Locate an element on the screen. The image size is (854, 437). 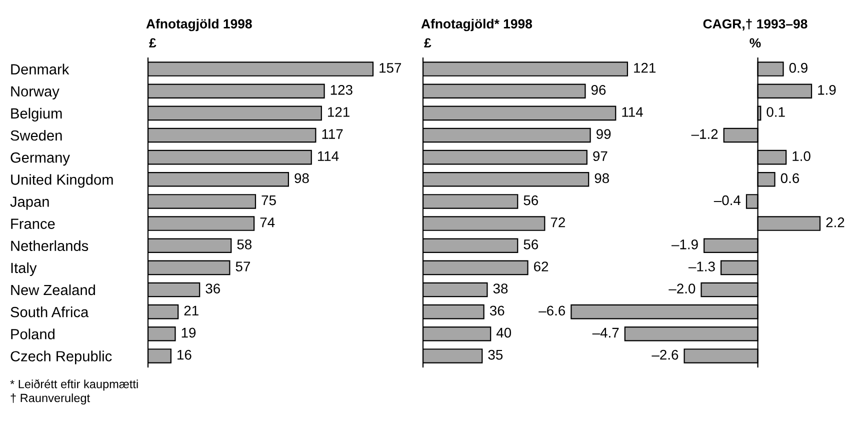
data-label: –1.9 is located at coordinates (685, 245).